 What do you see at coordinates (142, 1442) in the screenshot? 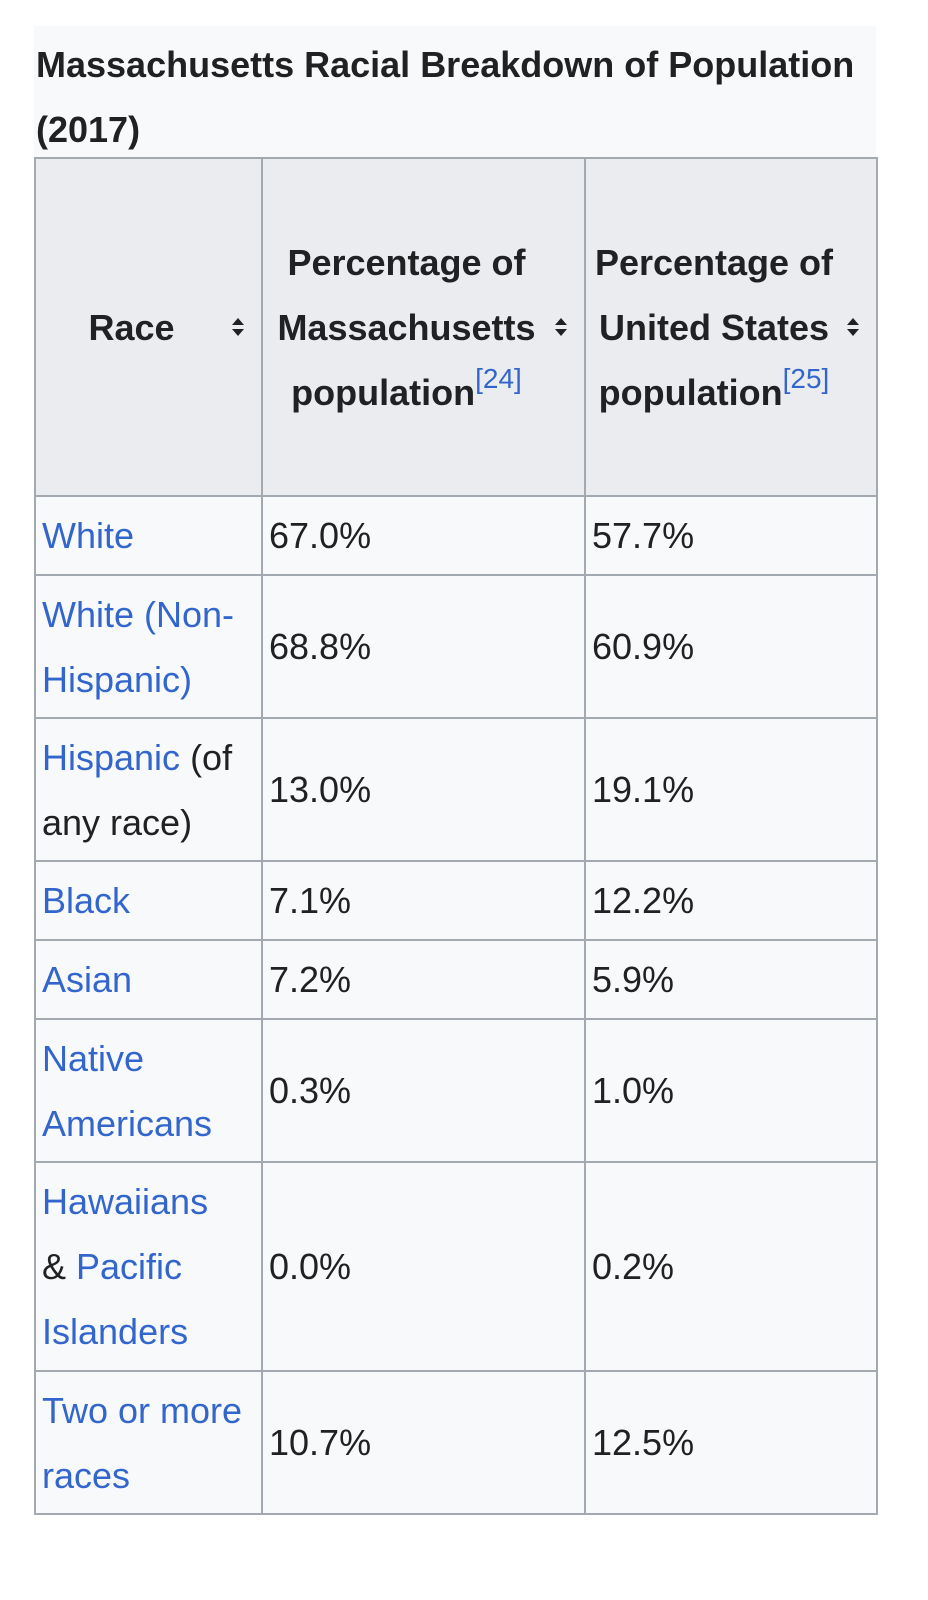
I see `race-link: Two or more races` at bounding box center [142, 1442].